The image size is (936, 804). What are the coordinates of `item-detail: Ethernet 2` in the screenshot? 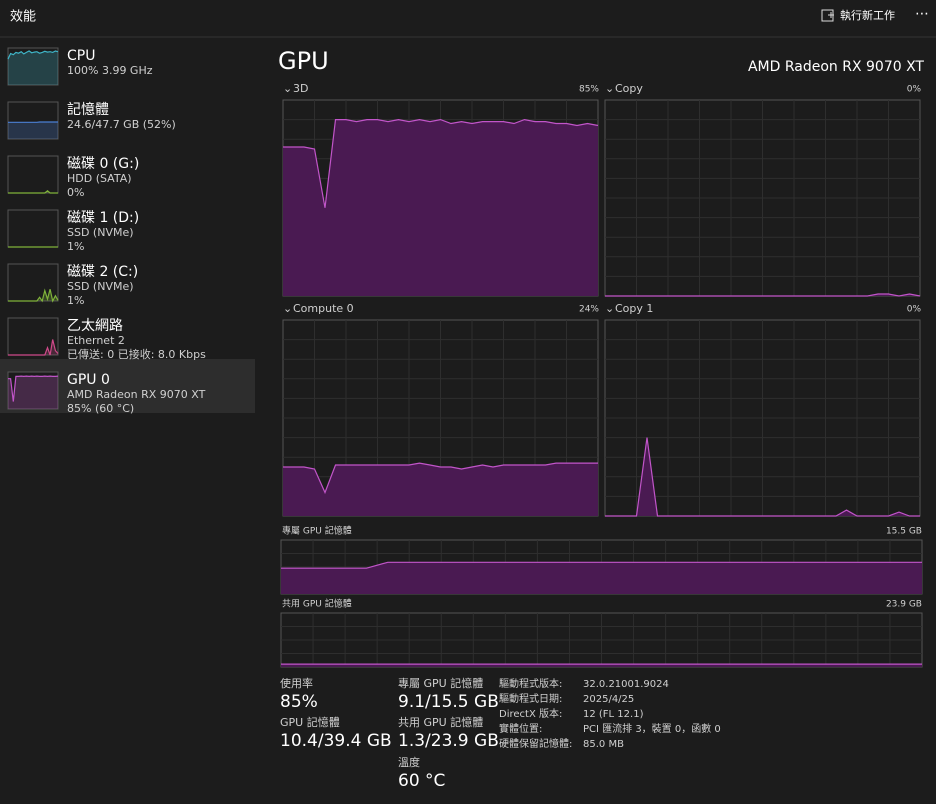 It's located at (96, 340).